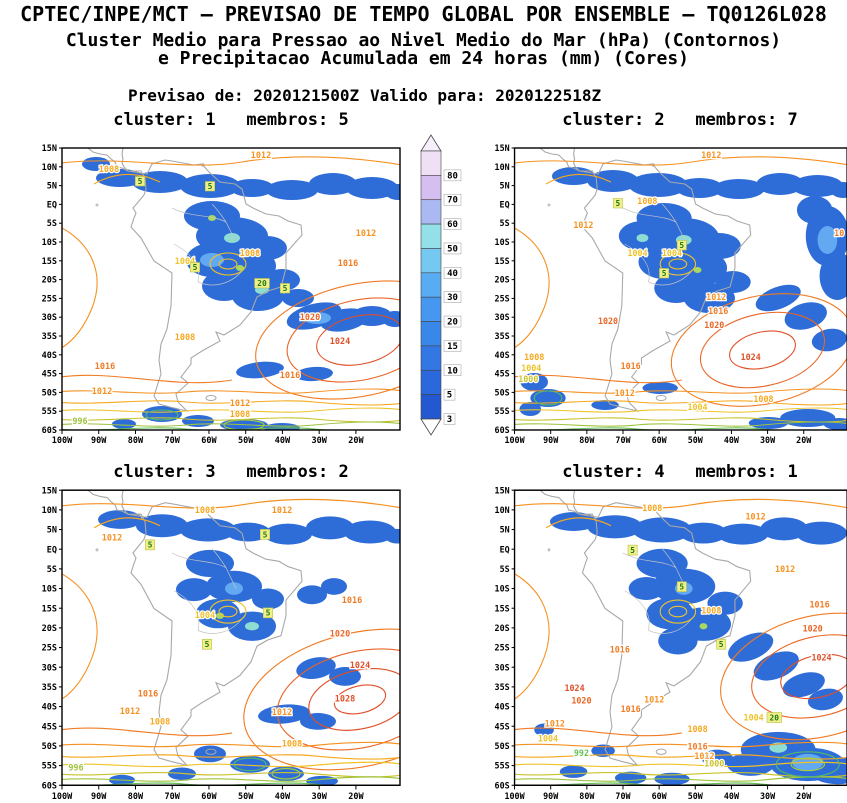 This screenshot has width=847, height=803. What do you see at coordinates (452, 176) in the screenshot?
I see `colorbar-value-label: 80` at bounding box center [452, 176].